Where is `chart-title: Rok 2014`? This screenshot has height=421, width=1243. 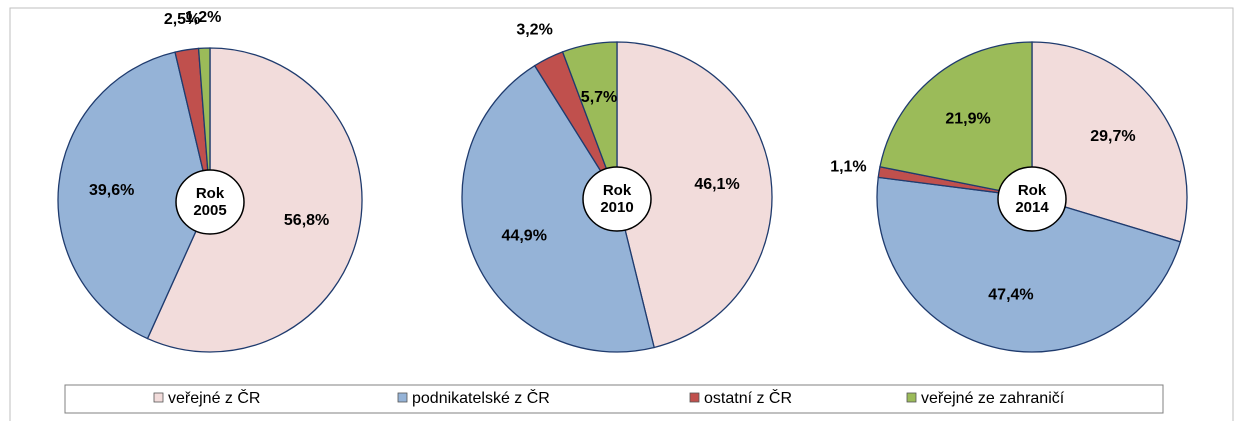 chart-title: Rok 2014 is located at coordinates (1032, 199).